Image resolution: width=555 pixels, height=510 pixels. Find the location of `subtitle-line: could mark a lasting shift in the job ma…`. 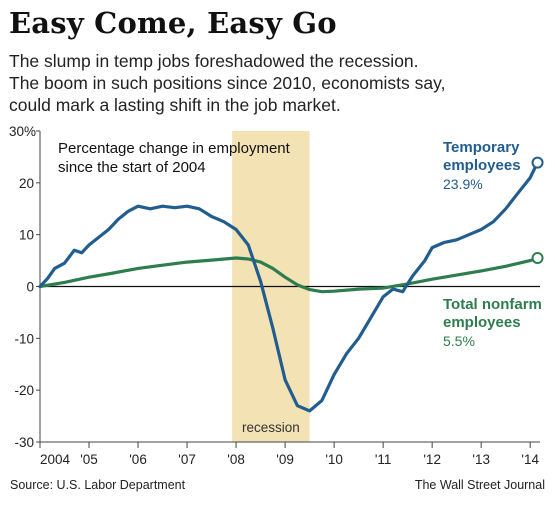

subtitle-line: could mark a lasting shift in the job ma… is located at coordinates (175, 105).